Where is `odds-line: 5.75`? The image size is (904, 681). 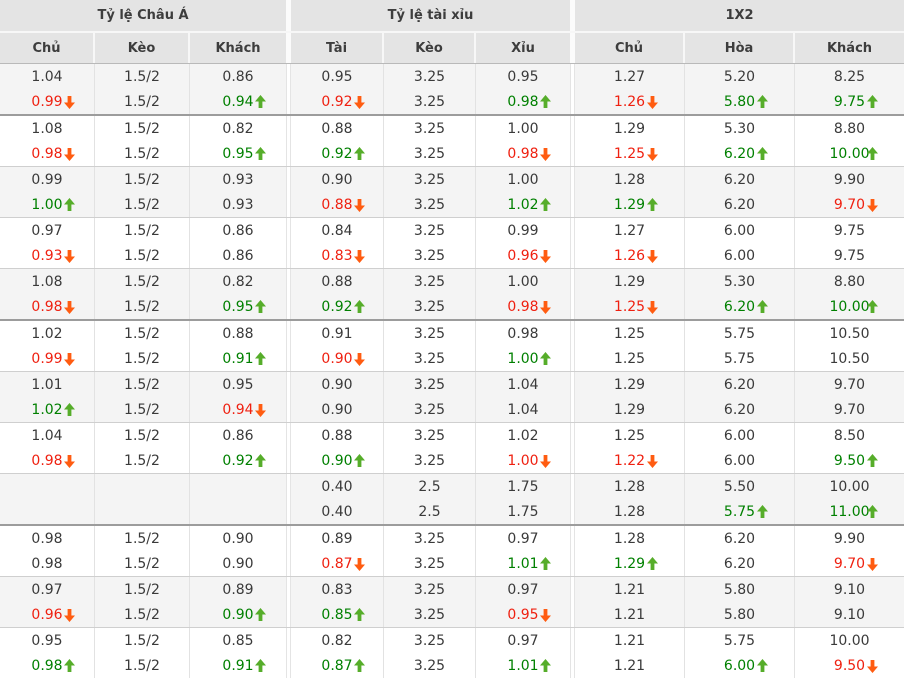
odds-line: 5.75 is located at coordinates (739, 640).